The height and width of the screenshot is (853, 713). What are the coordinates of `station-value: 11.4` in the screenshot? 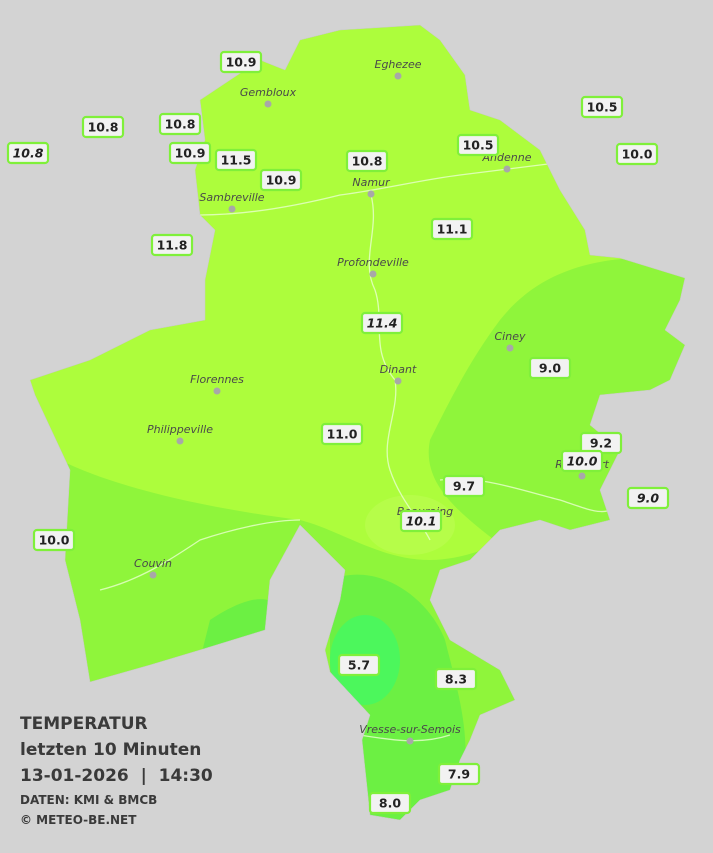 It's located at (382, 323).